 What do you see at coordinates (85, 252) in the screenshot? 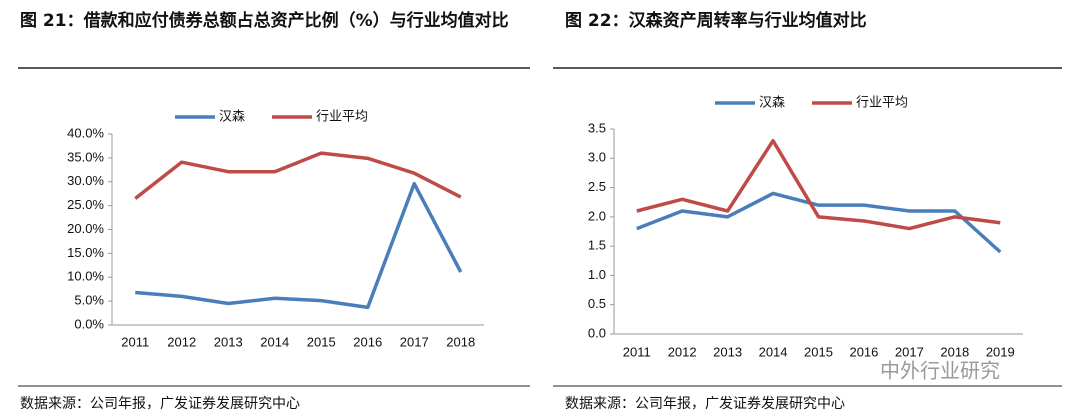
I see `y-tick-label: 15.0%` at bounding box center [85, 252].